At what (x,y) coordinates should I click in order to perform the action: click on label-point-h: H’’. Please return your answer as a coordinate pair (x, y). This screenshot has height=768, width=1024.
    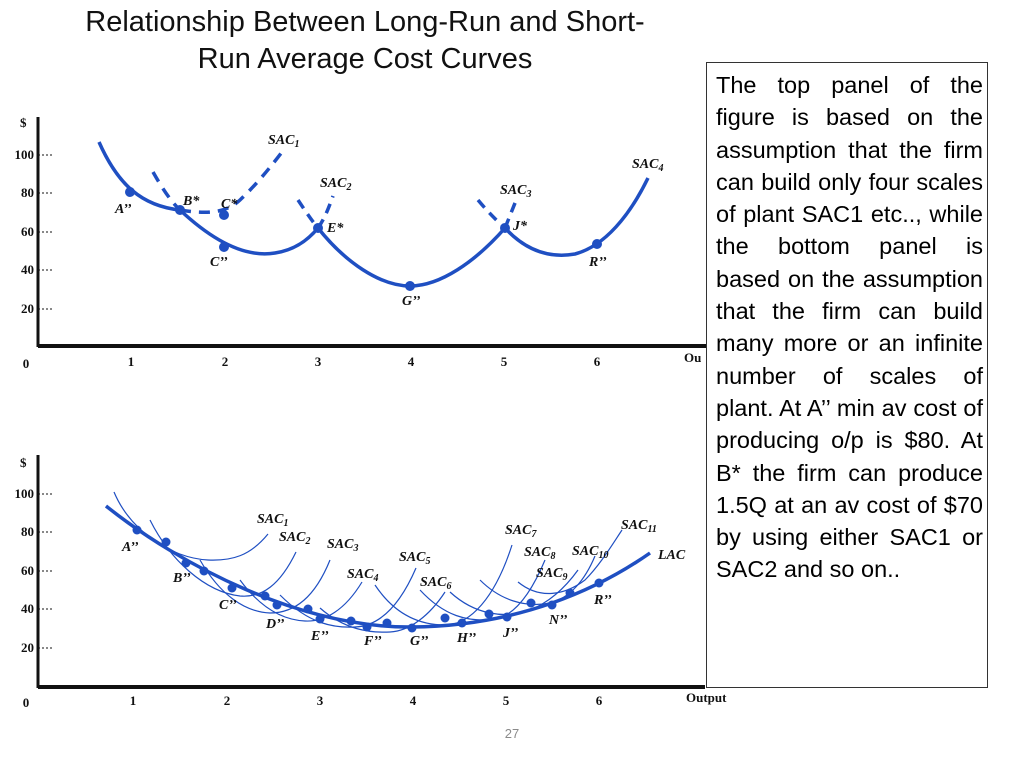
    Looking at the image, I should click on (466, 638).